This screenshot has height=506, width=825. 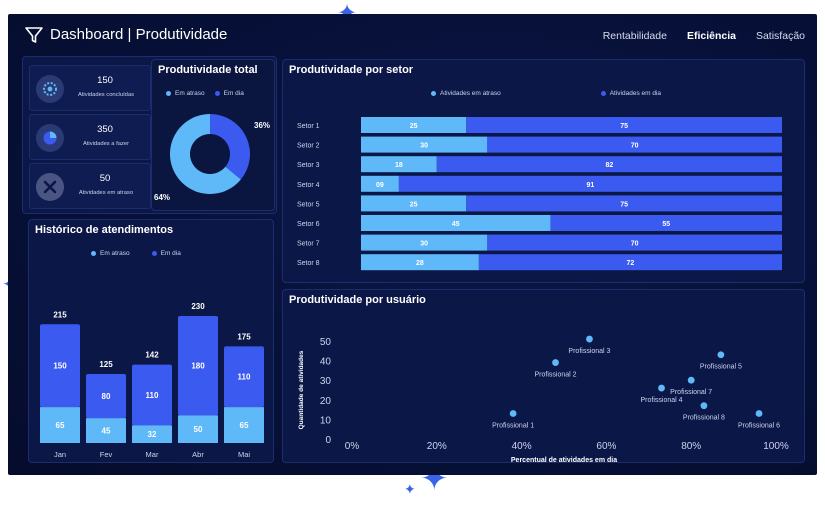 What do you see at coordinates (244, 336) in the screenshot?
I see `hist-total-label: 175` at bounding box center [244, 336].